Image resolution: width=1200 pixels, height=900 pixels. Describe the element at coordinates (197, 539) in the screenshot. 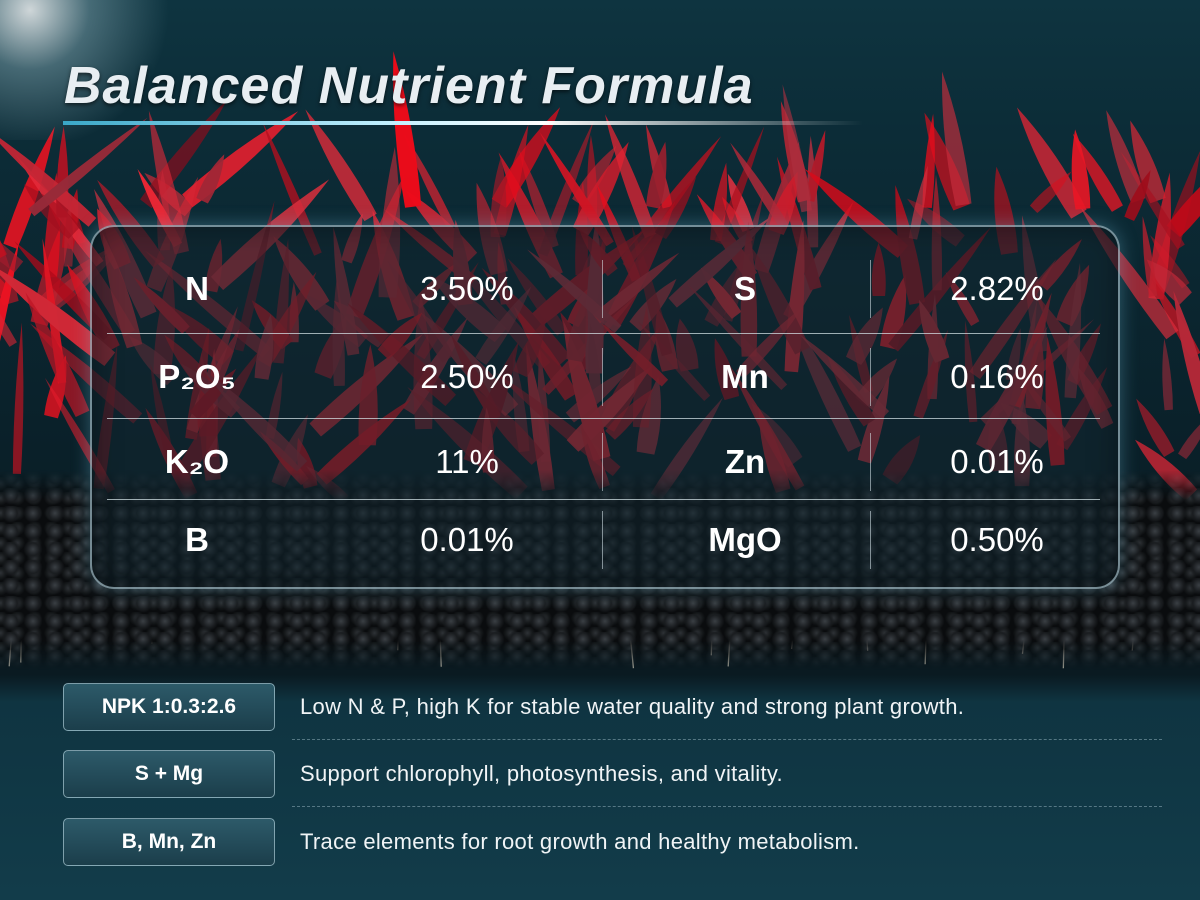

I see `element-name: B` at that location.